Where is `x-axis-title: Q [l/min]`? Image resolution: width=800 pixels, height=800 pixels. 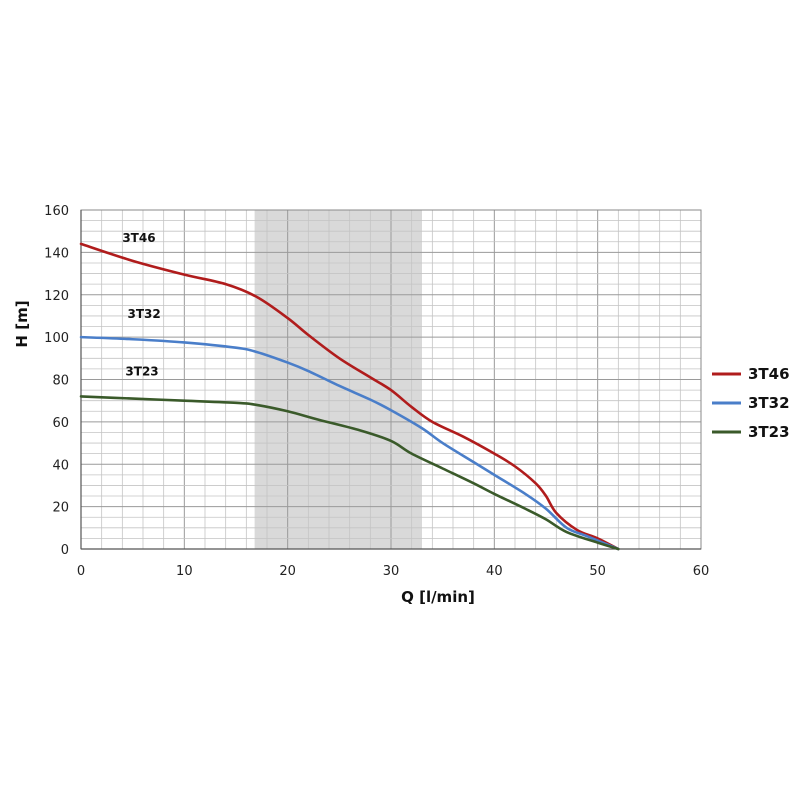 x-axis-title: Q [l/min] is located at coordinates (438, 597).